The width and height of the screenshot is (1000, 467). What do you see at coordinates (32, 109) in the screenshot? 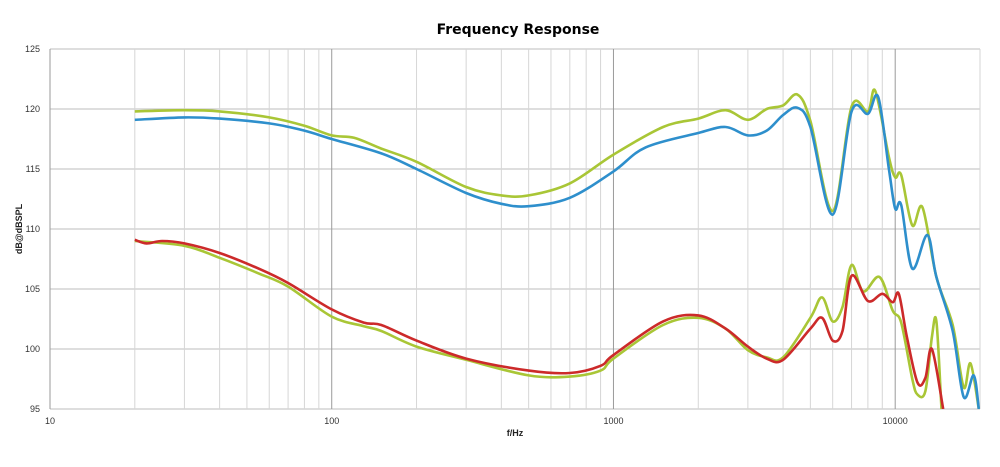
I see `y-tick-label: 120` at bounding box center [32, 109].